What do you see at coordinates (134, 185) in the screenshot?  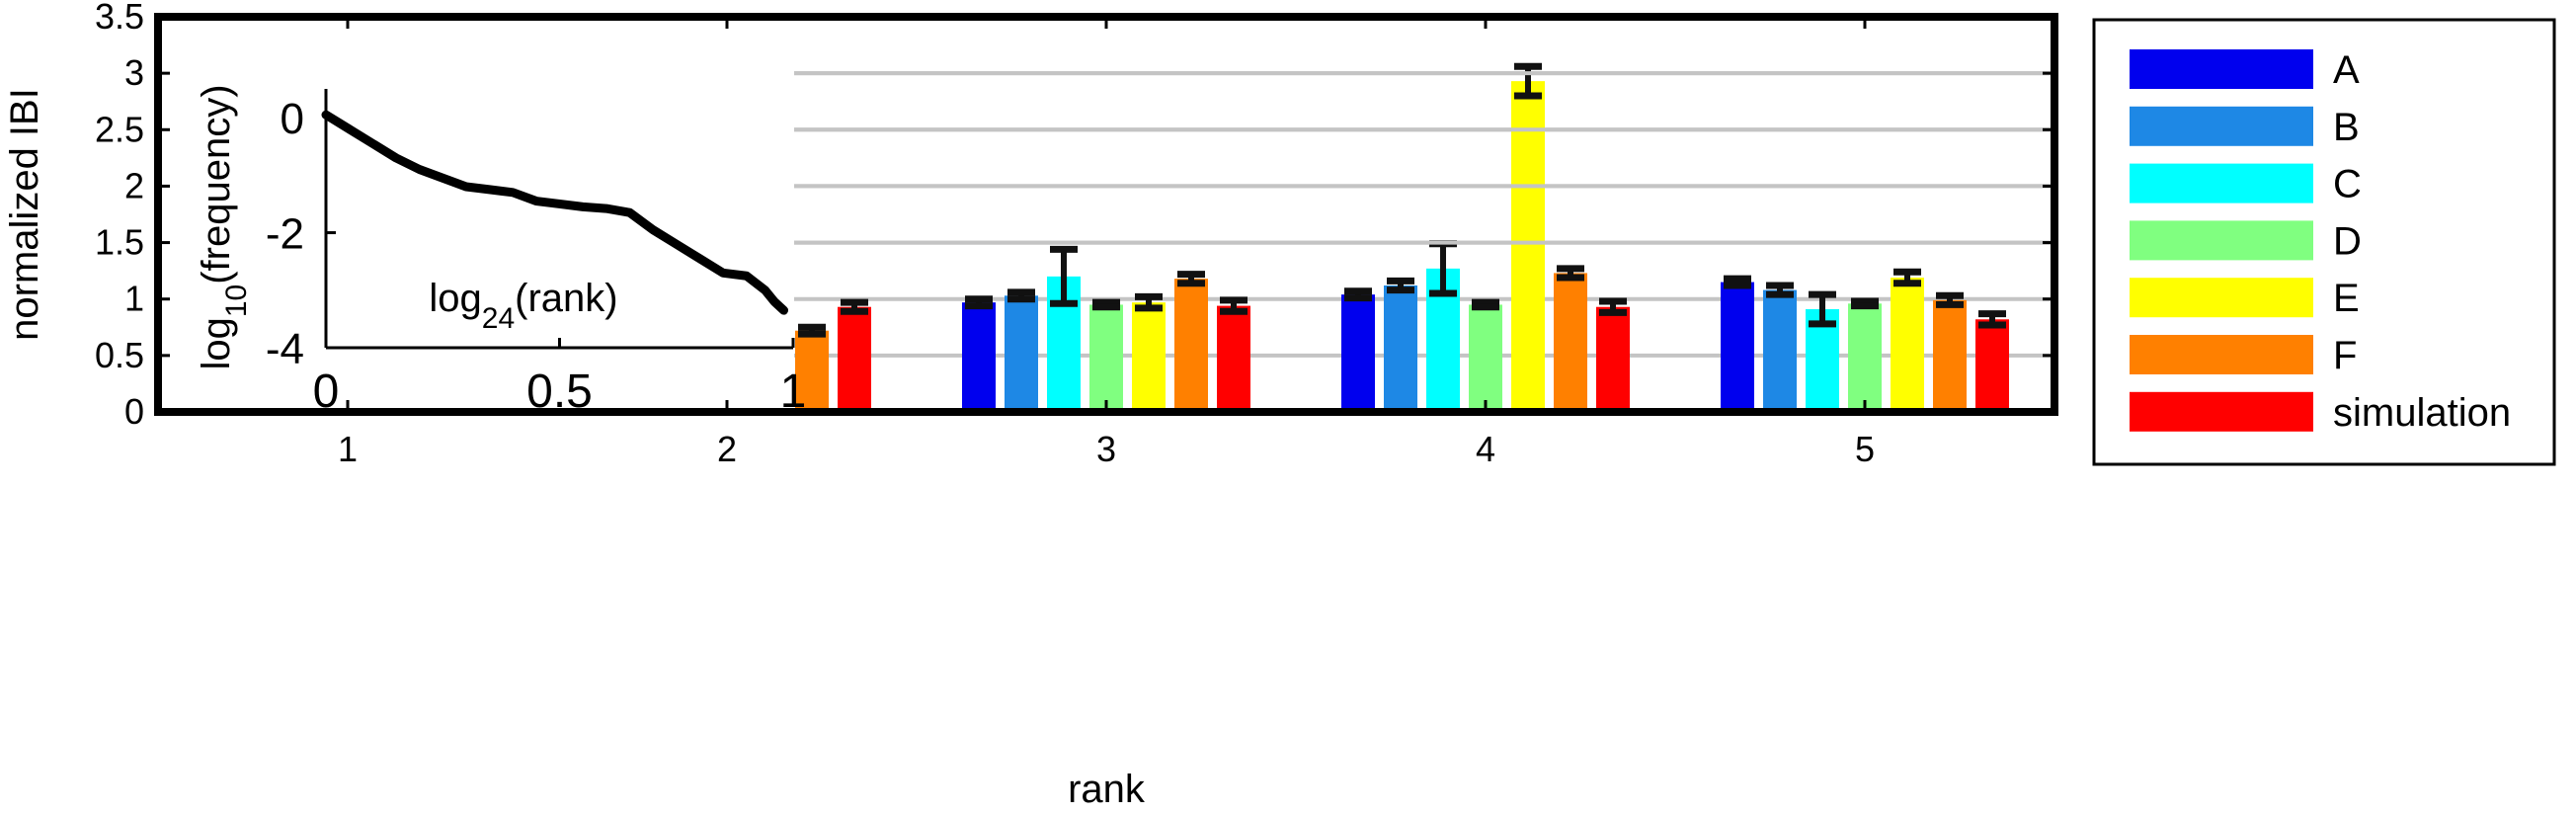 I see `y-tick-label: 2` at bounding box center [134, 185].